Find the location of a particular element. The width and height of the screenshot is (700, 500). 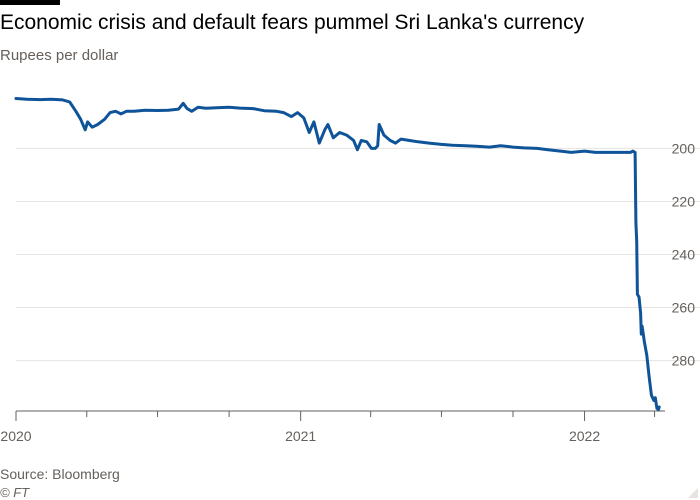

chart-subtitle: Rupees per dollar is located at coordinates (59, 55).